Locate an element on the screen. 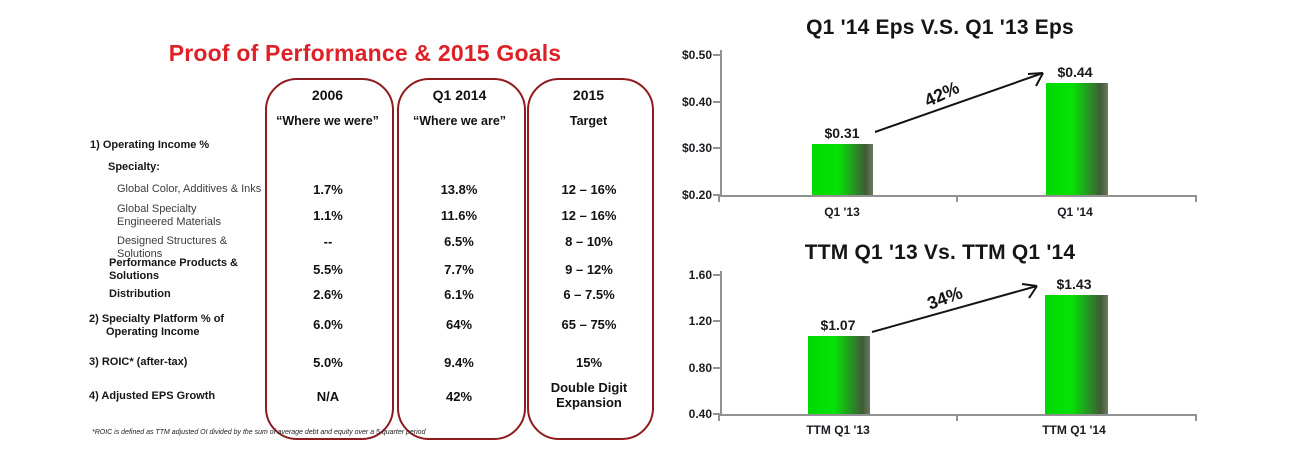 This screenshot has height=458, width=1298. value-cell: 42% is located at coordinates (459, 396).